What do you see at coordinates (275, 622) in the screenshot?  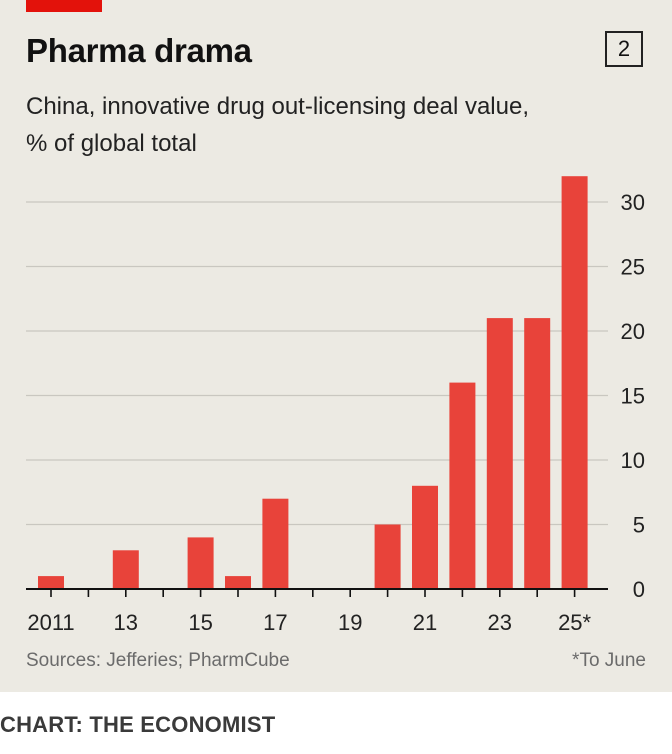 I see `x-tick-label: 17` at bounding box center [275, 622].